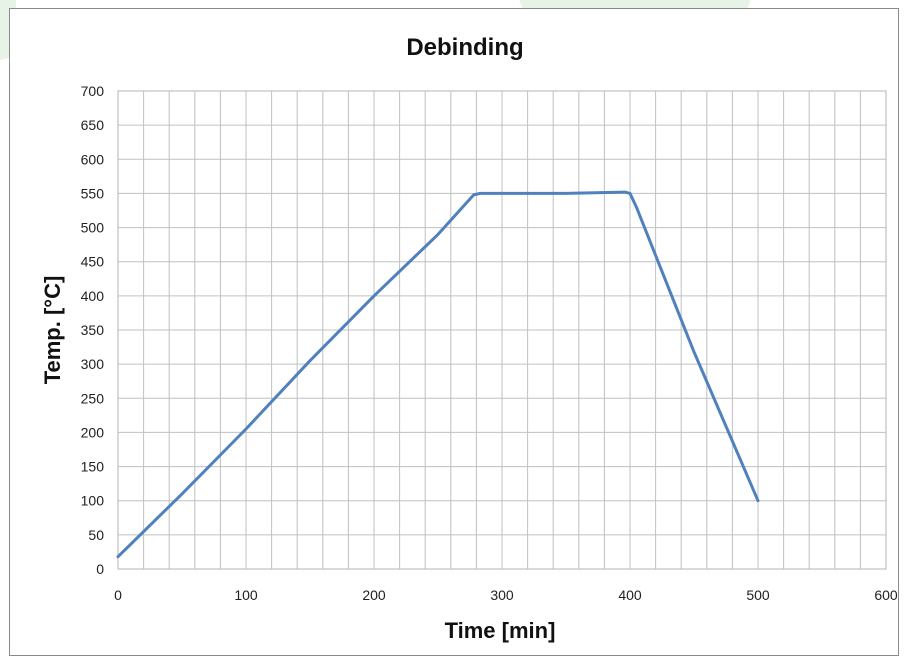 The height and width of the screenshot is (663, 909). What do you see at coordinates (93, 125) in the screenshot?
I see `y-tick-label: 650` at bounding box center [93, 125].